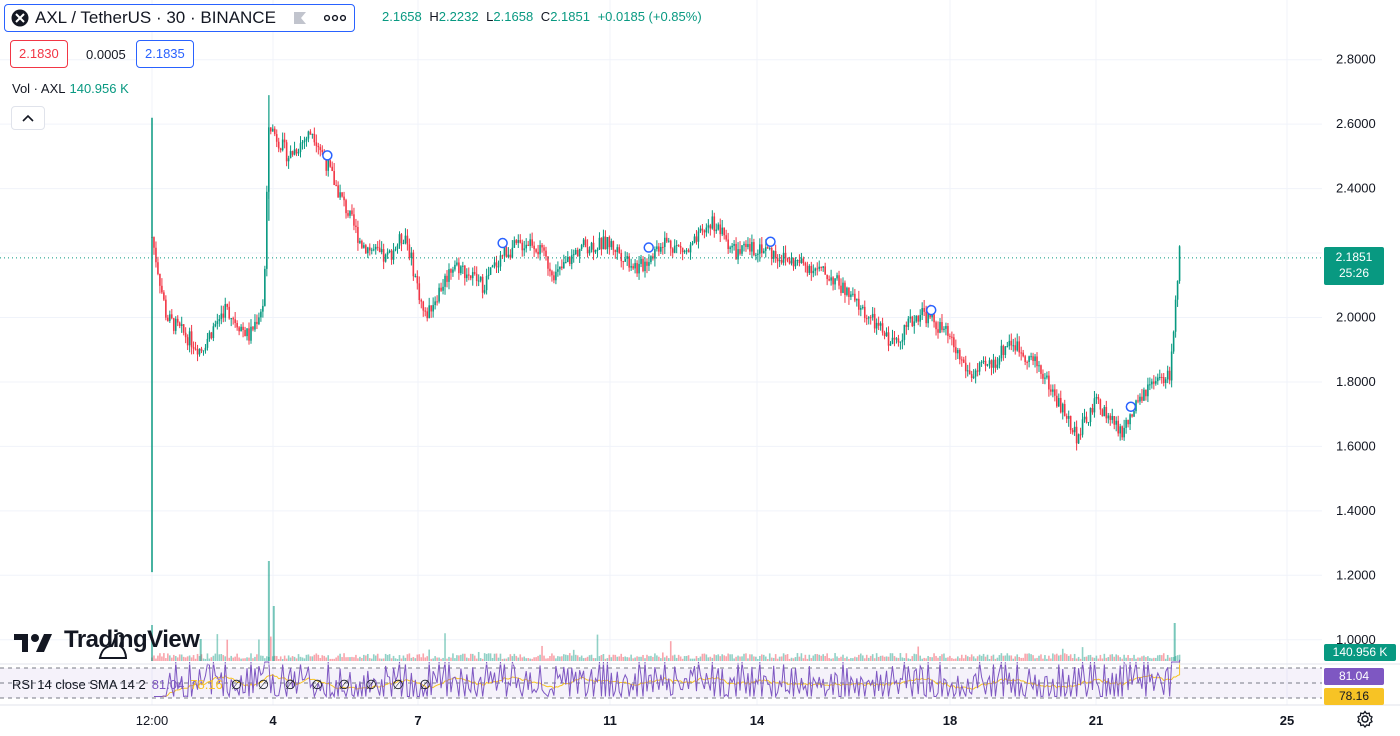  What do you see at coordinates (70, 88) in the screenshot?
I see `volume-legend: Vol · AXL 140.956 K` at bounding box center [70, 88].